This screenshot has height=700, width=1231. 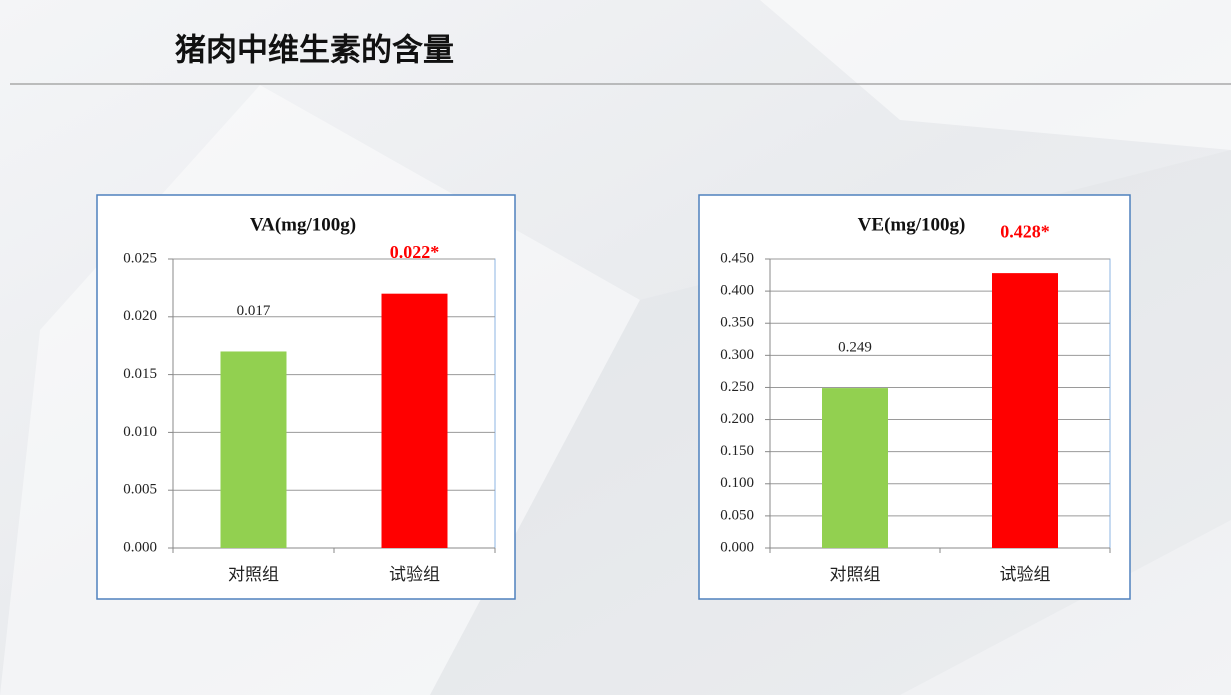 What do you see at coordinates (995, 75) in the screenshot?
I see `bg-shape` at bounding box center [995, 75].